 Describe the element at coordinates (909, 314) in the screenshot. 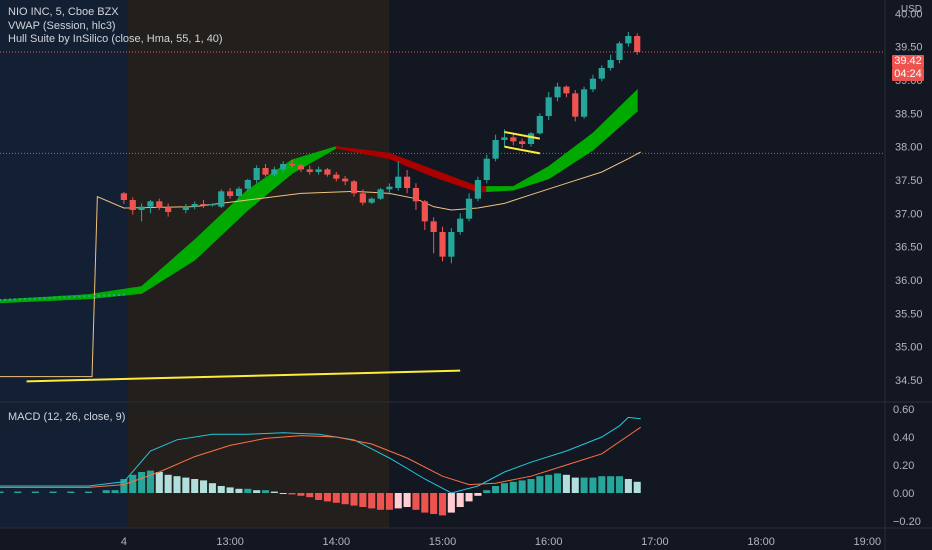

I see `price-tick-label: 35.50` at that location.